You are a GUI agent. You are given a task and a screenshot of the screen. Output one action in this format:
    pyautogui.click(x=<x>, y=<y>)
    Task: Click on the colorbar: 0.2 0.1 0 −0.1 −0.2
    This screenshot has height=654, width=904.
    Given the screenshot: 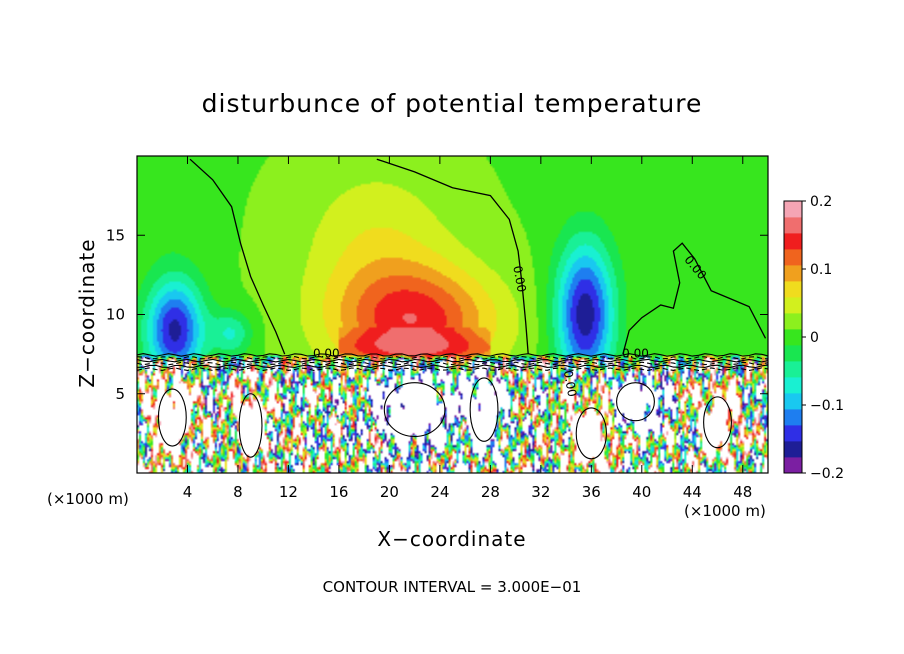 What is the action you would take?
    pyautogui.click(x=813, y=338)
    